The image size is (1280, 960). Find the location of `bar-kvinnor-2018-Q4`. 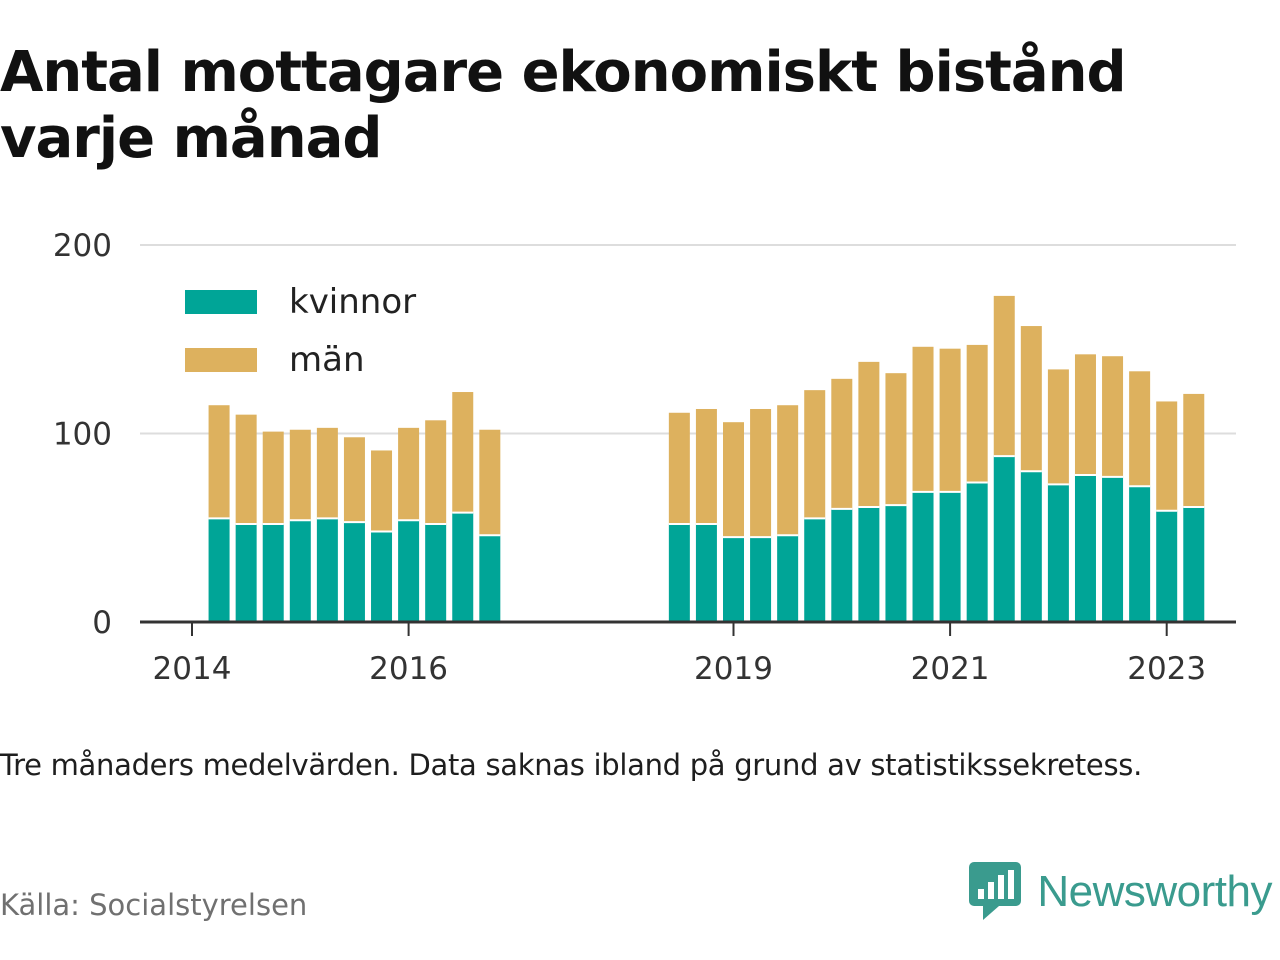

bar-kvinnor-2018-Q4 is located at coordinates (706, 572).